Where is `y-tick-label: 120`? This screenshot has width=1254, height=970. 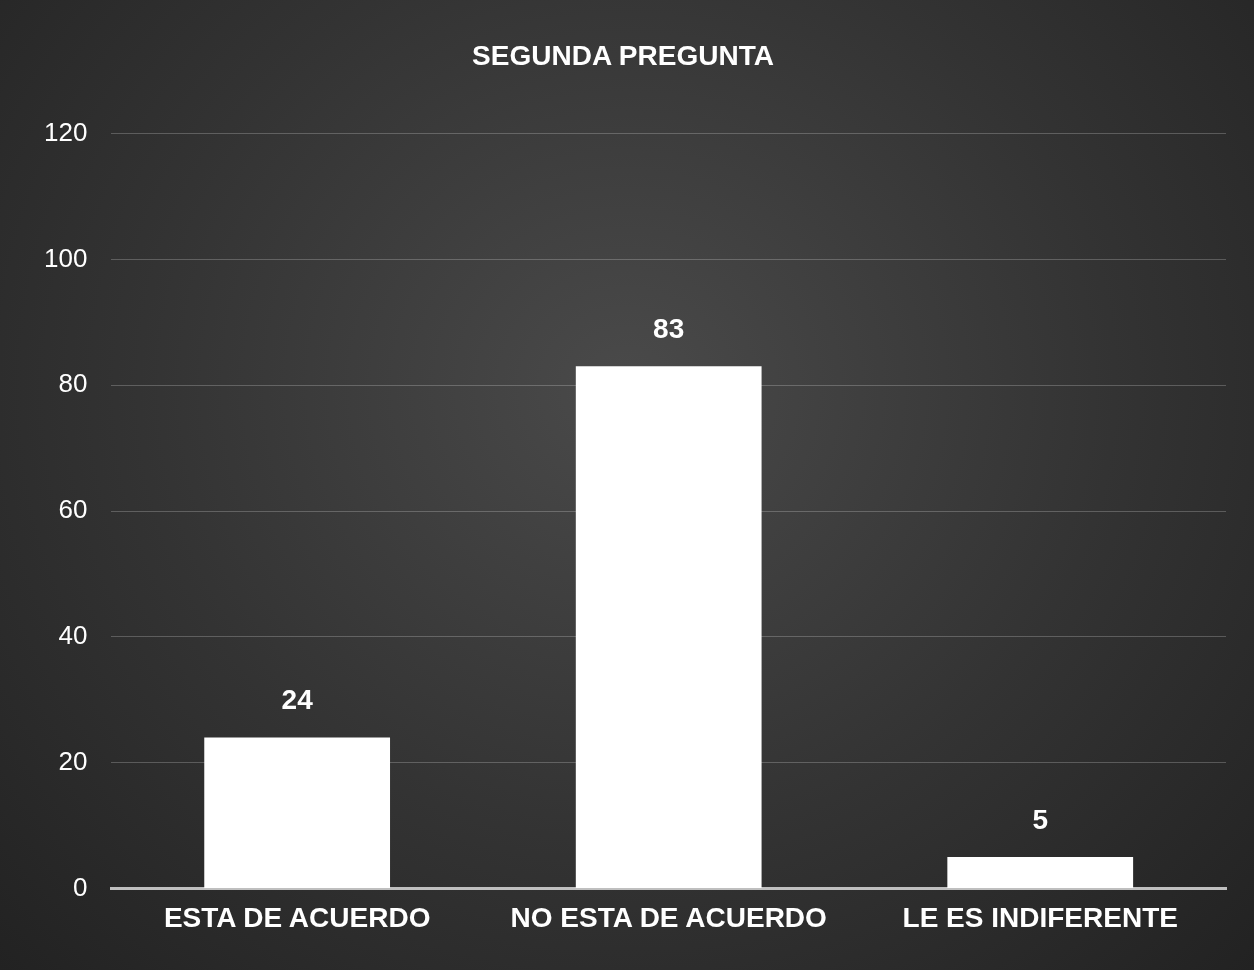 y-tick-label: 120 is located at coordinates (65, 131).